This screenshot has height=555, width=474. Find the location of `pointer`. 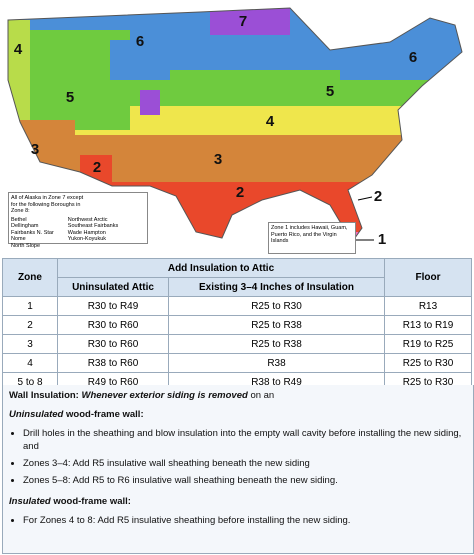

pointer is located at coordinates (365, 198).